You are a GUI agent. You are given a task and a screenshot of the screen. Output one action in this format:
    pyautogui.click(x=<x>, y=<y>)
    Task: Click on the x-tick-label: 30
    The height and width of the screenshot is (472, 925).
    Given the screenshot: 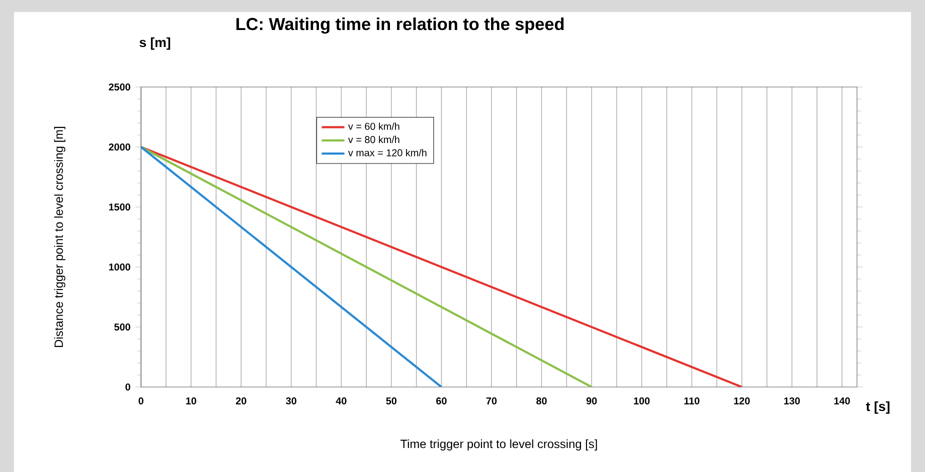 What is the action you would take?
    pyautogui.click(x=291, y=400)
    